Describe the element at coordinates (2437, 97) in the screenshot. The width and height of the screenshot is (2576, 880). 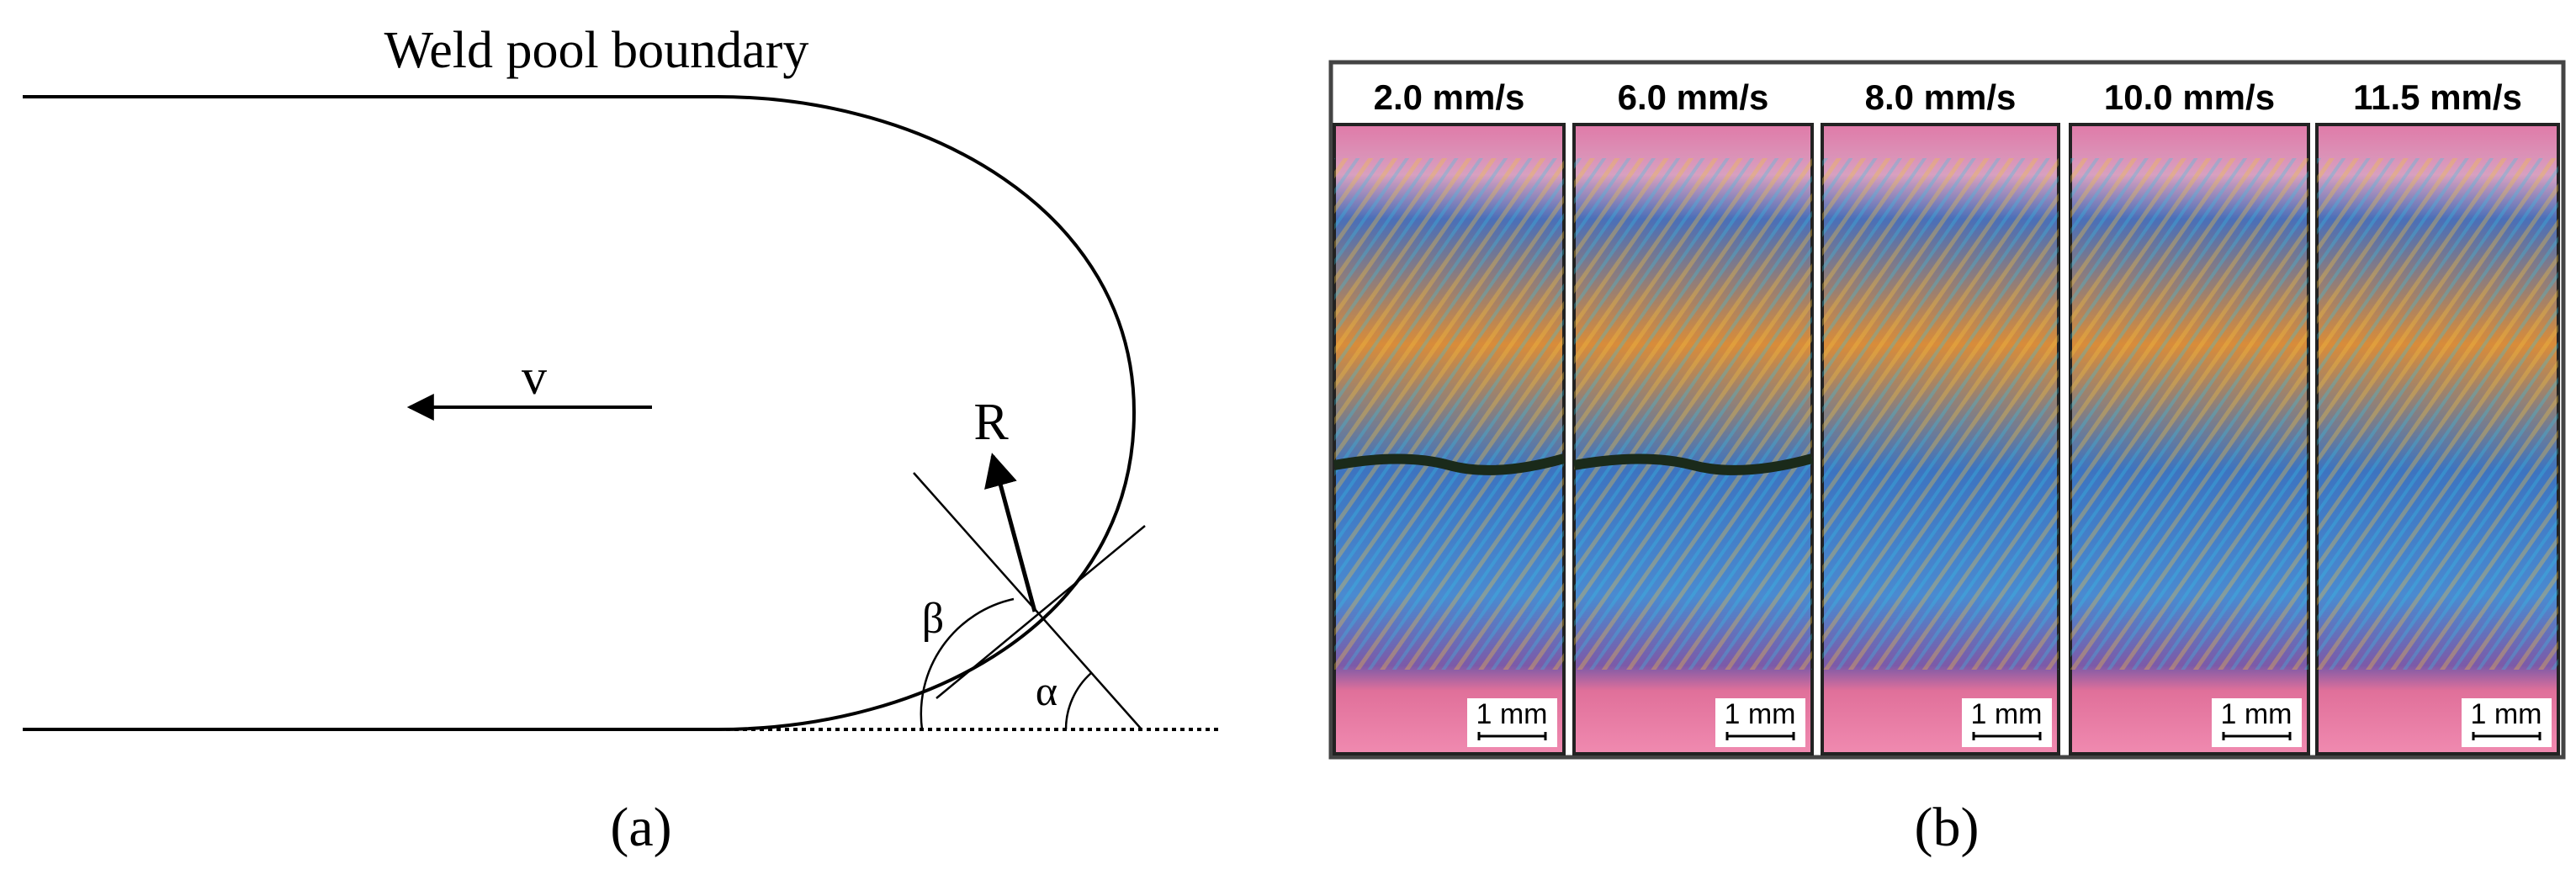
I see `speed-label: 11.5 mm/s` at that location.